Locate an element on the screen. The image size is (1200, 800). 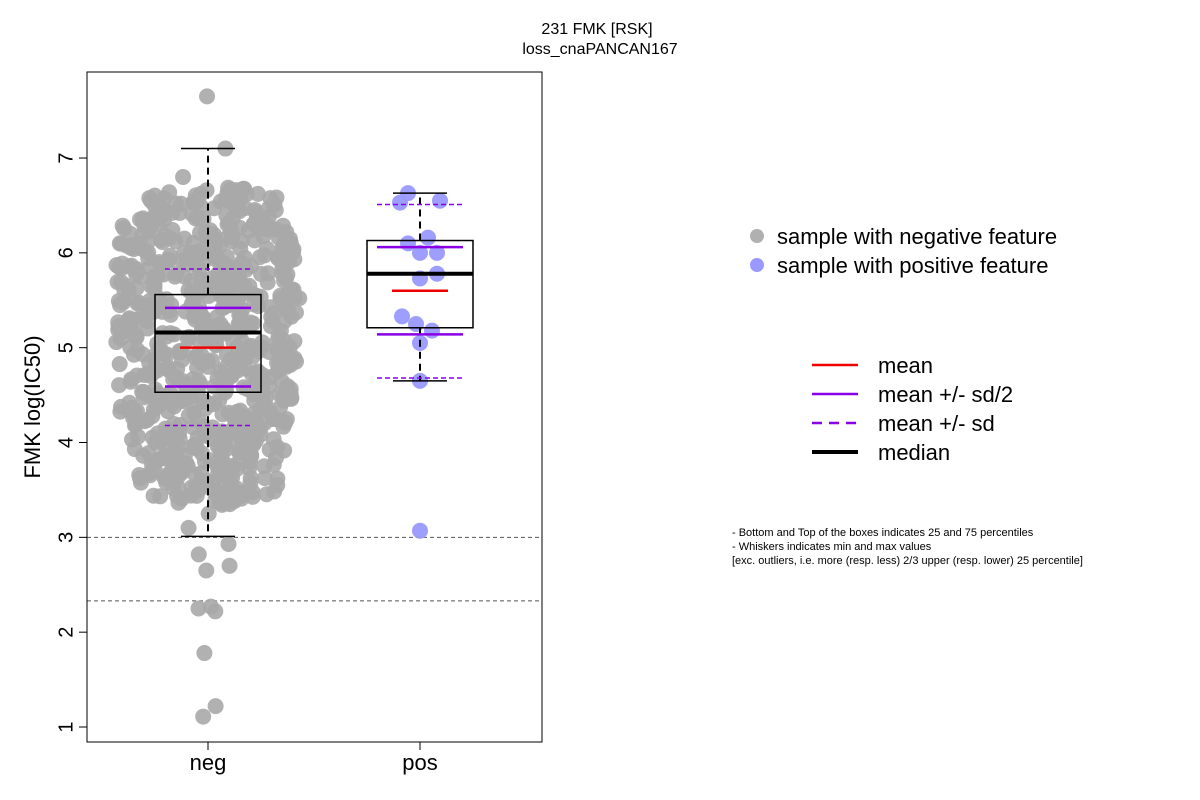
y-axis: 1 2 3 4 5 6 7 is located at coordinates (71, 442).